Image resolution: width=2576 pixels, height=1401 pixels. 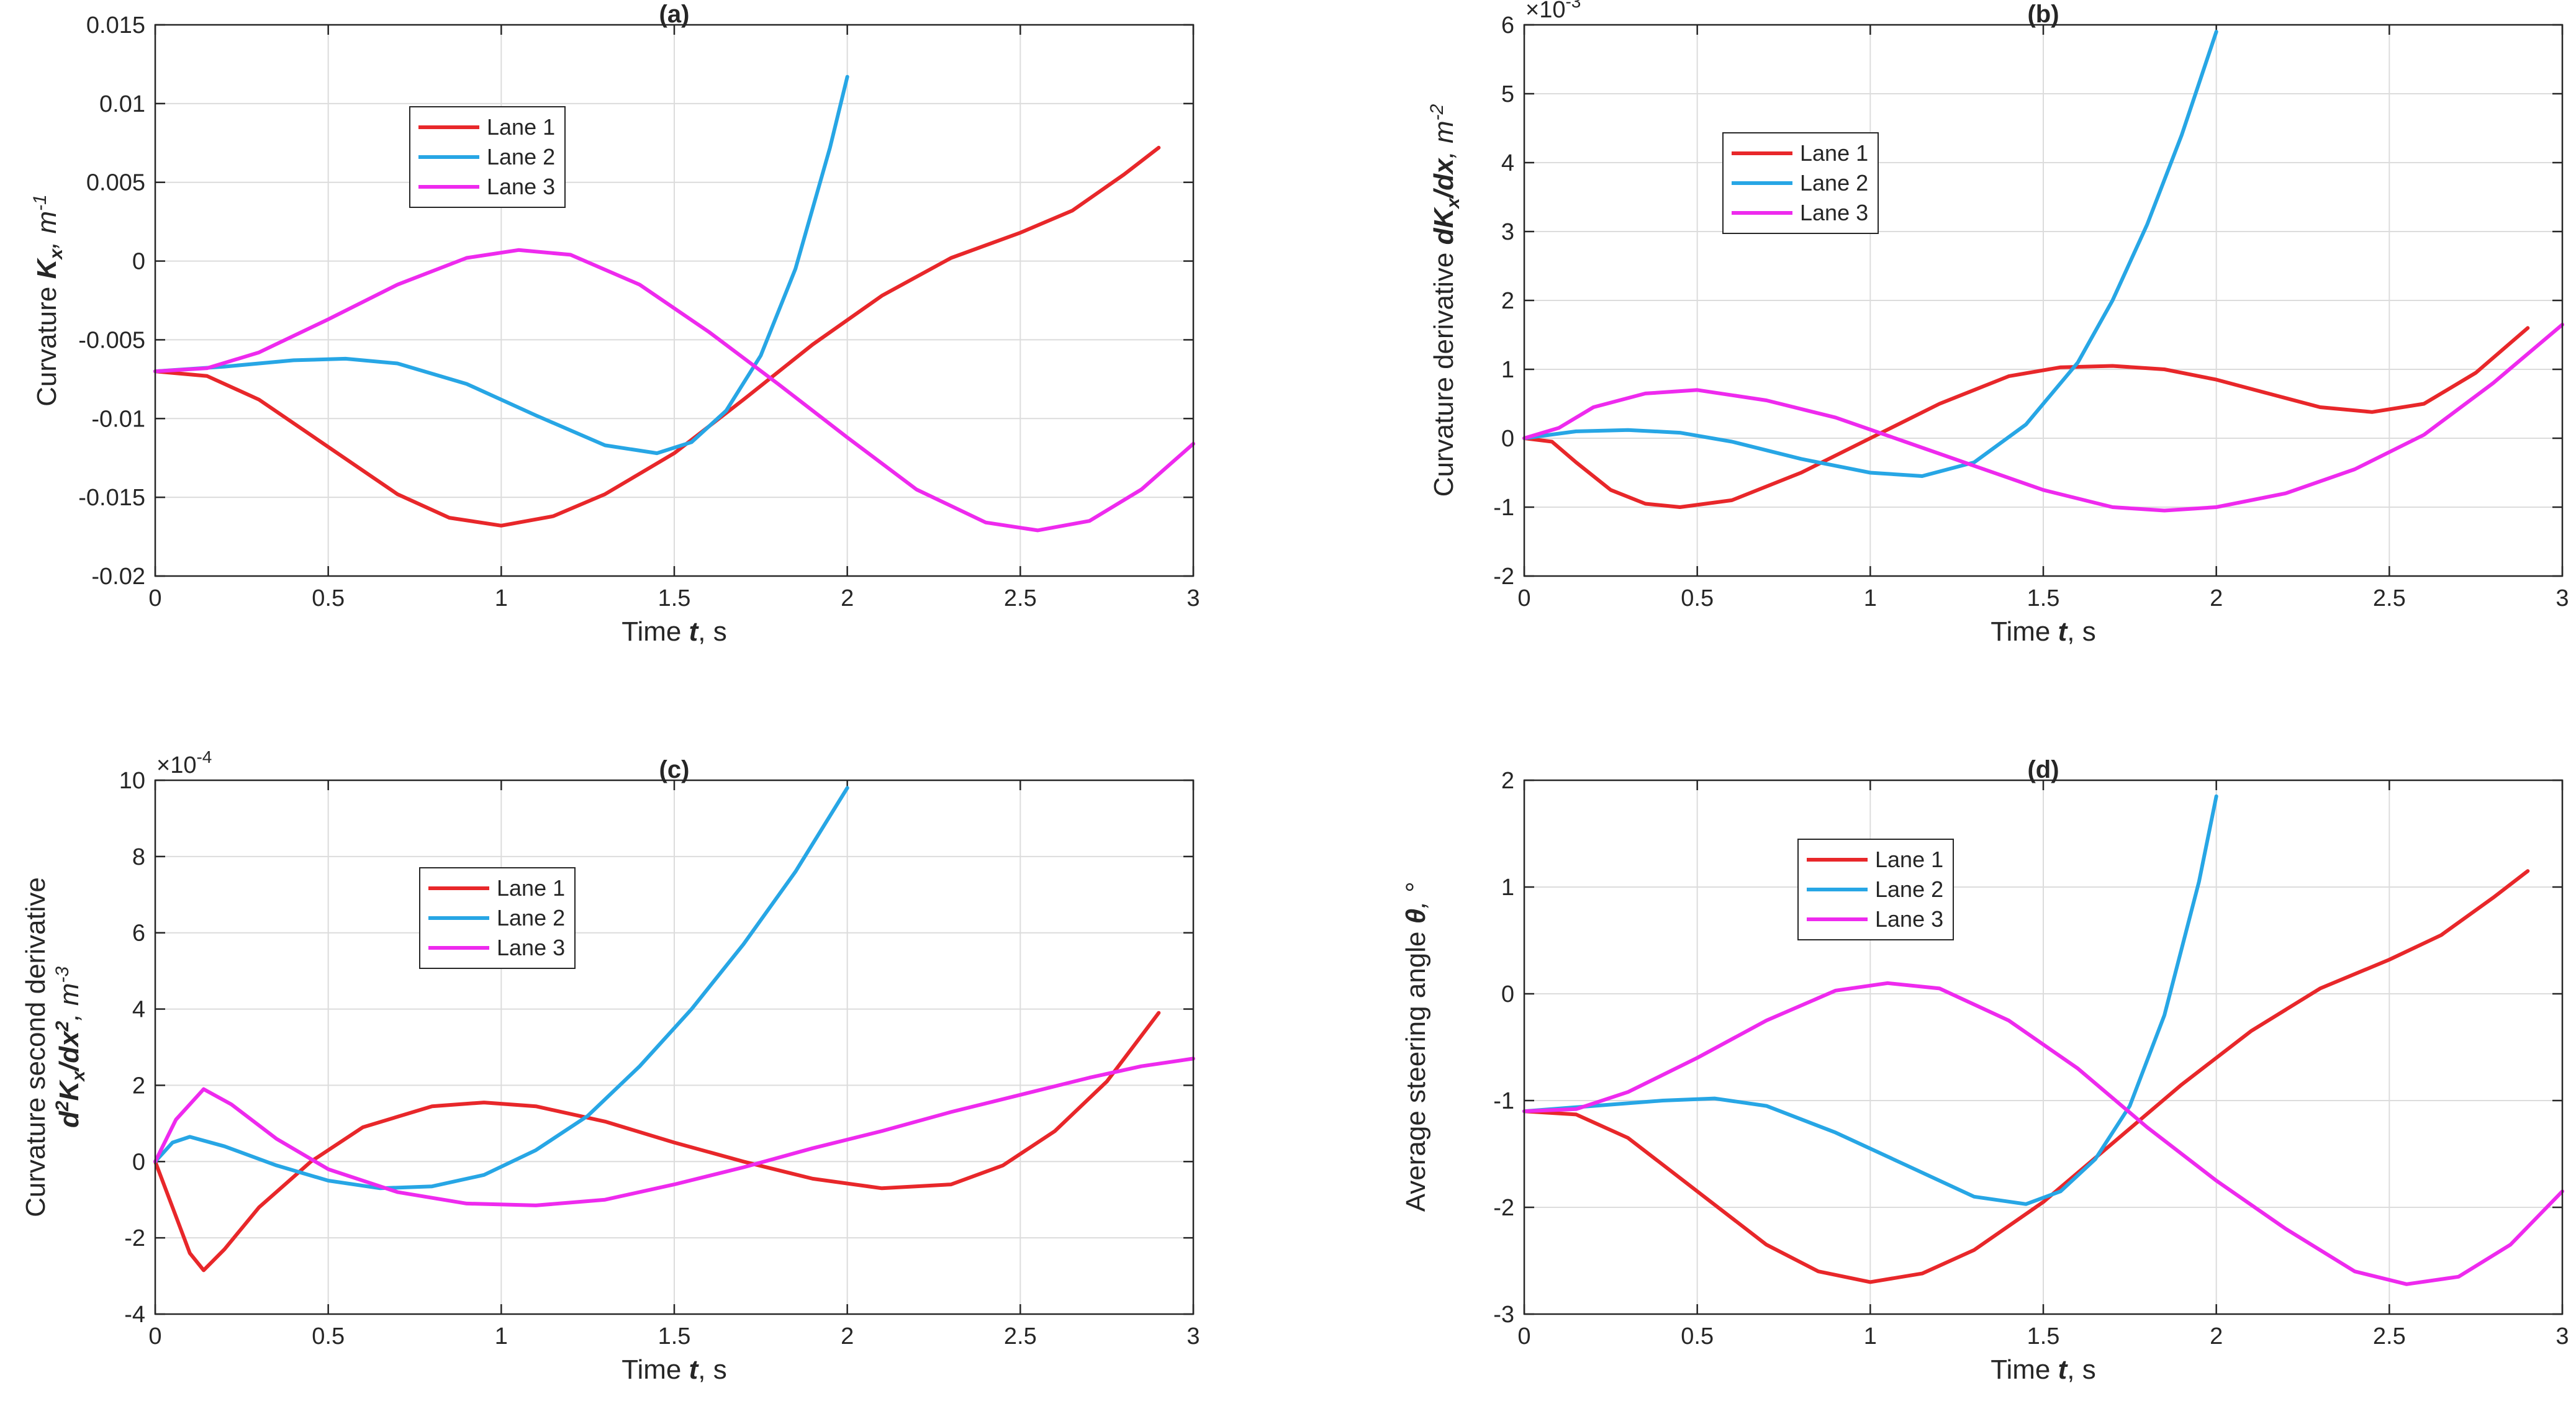 What do you see at coordinates (118, 577) in the screenshot?
I see `y-tick-label: -0.02` at bounding box center [118, 577].